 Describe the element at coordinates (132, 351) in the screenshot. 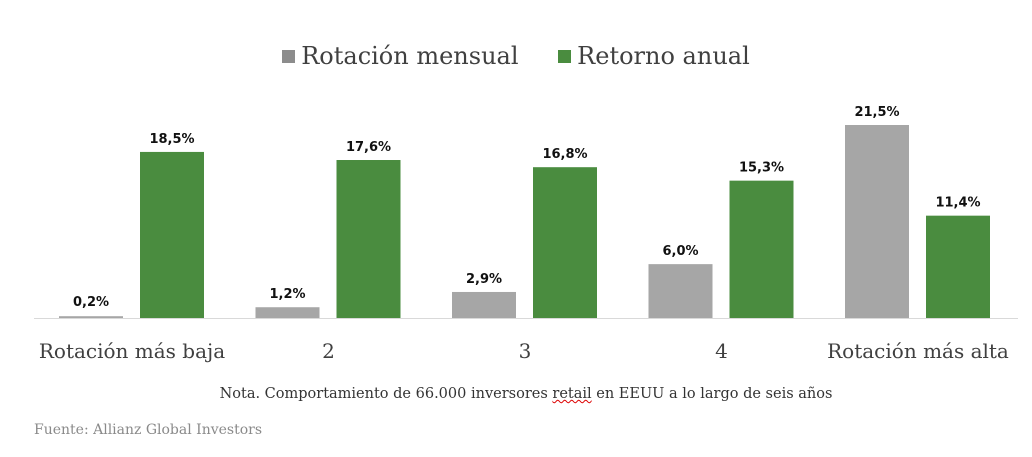

I see `category-label: Rotación más baja` at that location.